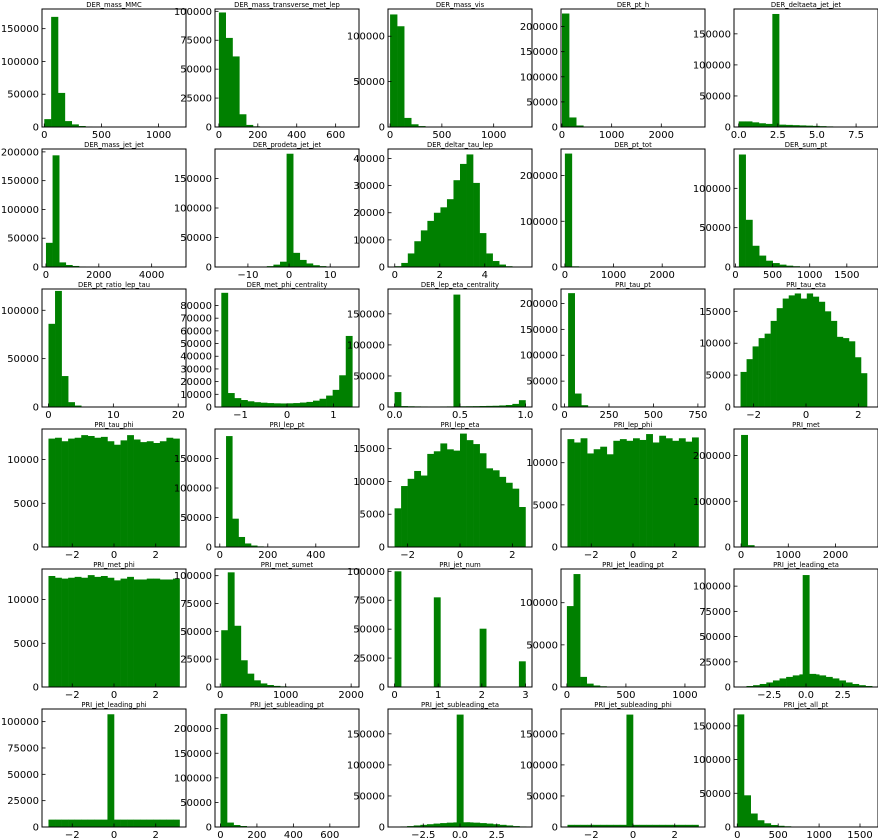 Image resolution: width=878 pixels, height=839 pixels. I want to click on y-tick-label: 200000, so click(539, 304).